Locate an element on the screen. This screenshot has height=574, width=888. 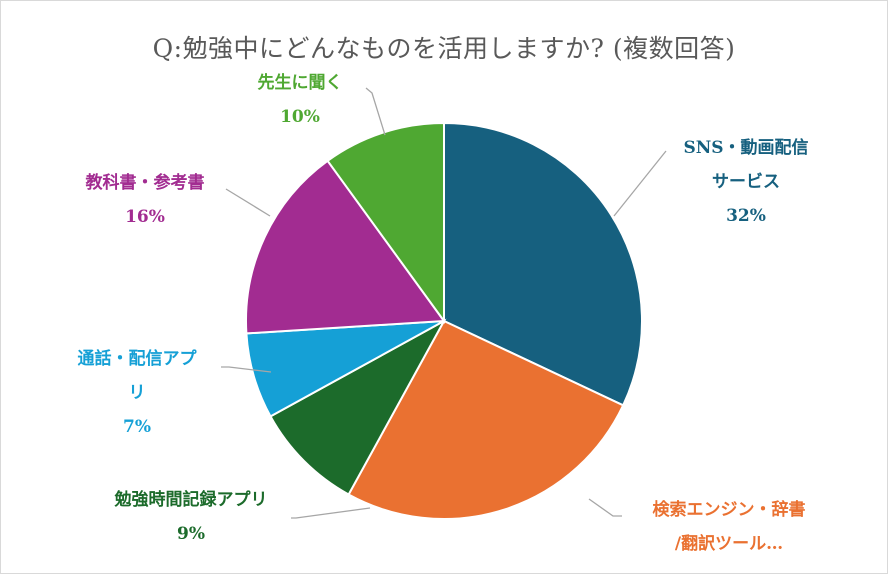
slice-label-teacher: 先生に聞く 10% is located at coordinates (300, 100).